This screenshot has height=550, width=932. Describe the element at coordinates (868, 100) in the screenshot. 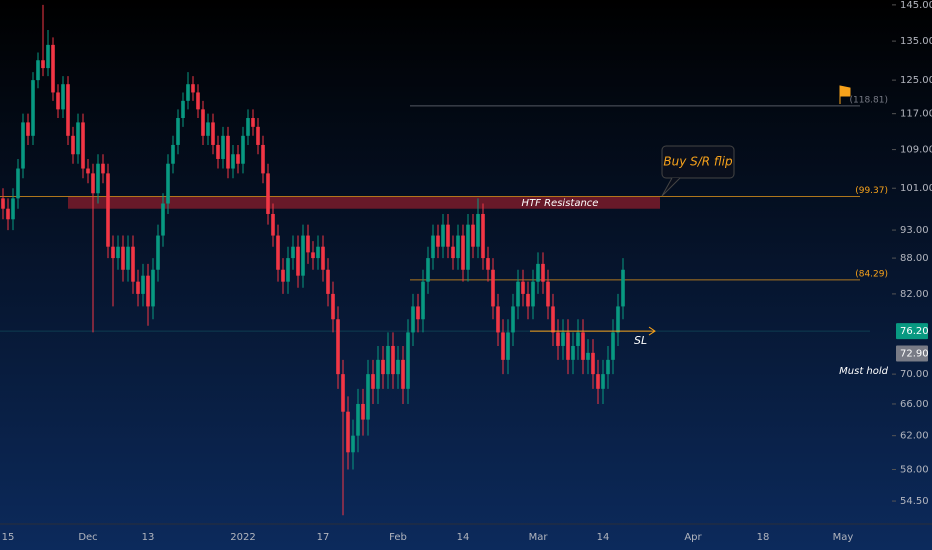

I see `level-label: (118.81)` at that location.